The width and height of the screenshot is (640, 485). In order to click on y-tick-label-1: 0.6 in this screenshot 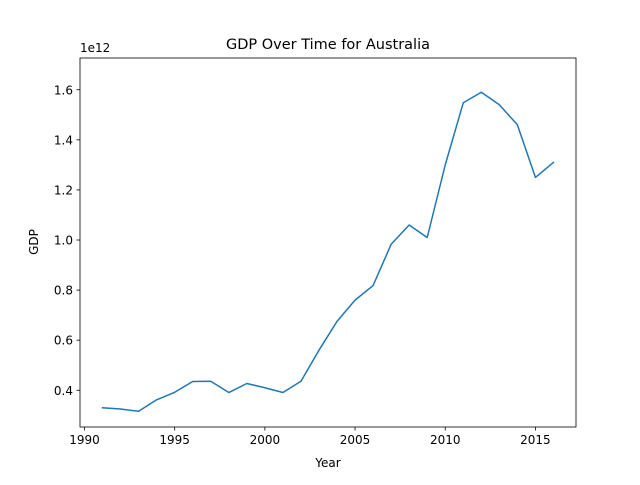, I will do `click(63, 341)`.